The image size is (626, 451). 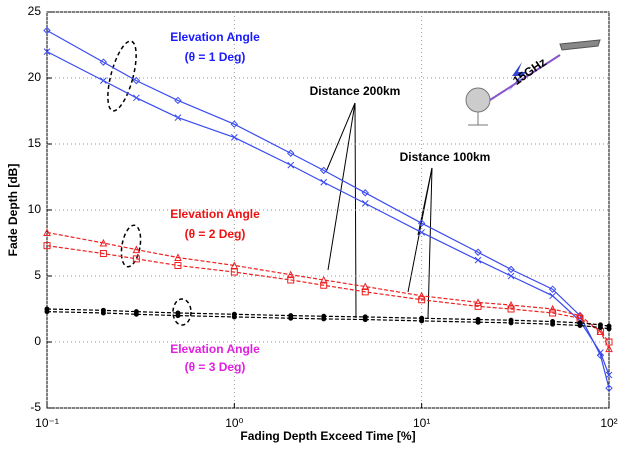 What do you see at coordinates (421, 423) in the screenshot?
I see `x-tick-label: 10¹` at bounding box center [421, 423].